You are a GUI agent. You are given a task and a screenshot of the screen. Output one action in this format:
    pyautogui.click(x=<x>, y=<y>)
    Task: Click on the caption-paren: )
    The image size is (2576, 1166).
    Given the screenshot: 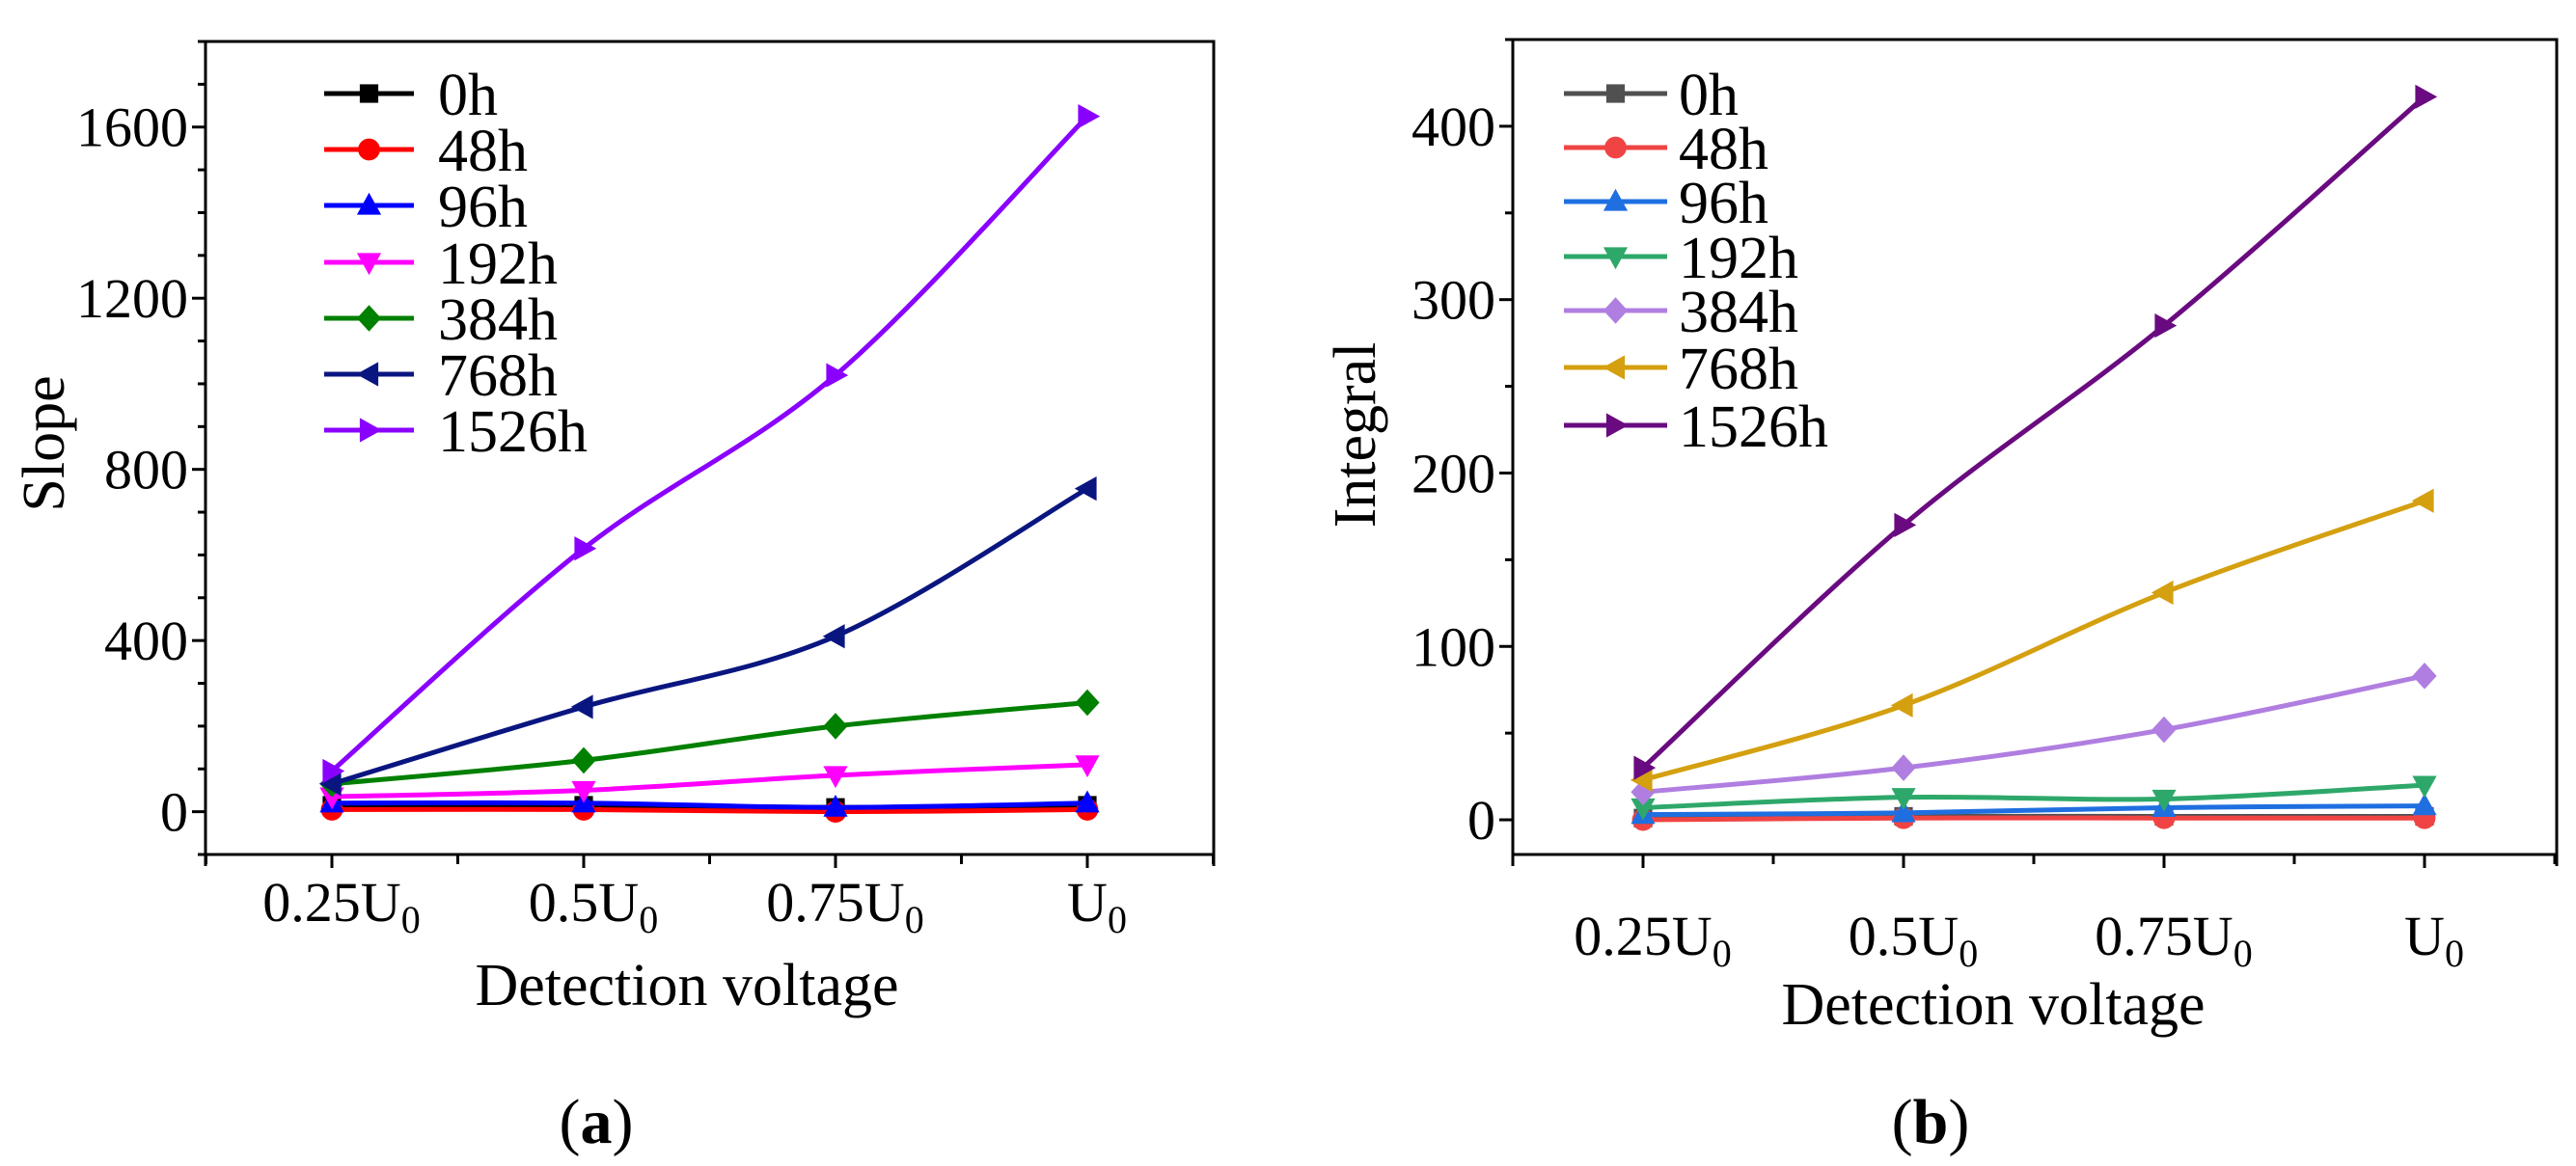 What is the action you would take?
    pyautogui.click(x=1959, y=1122)
    